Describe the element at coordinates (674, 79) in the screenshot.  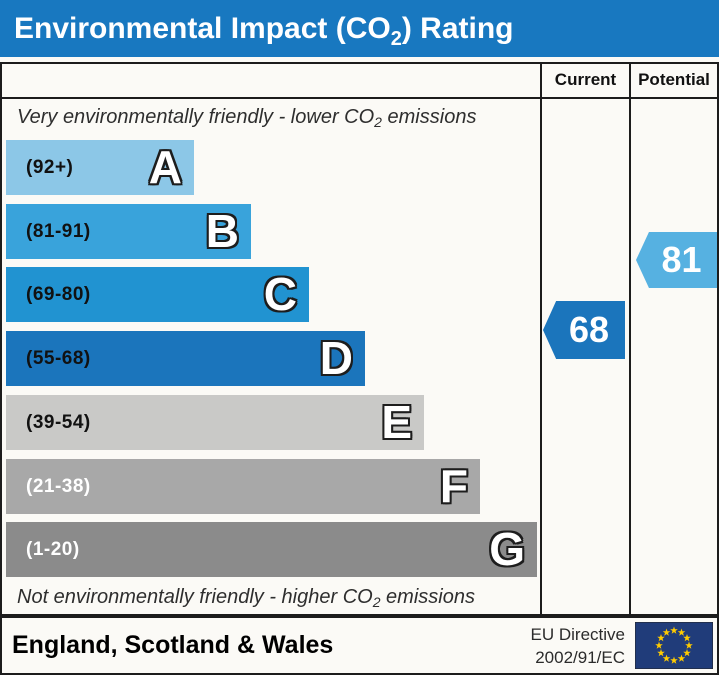
I see `column-header-potential: Potential` at that location.